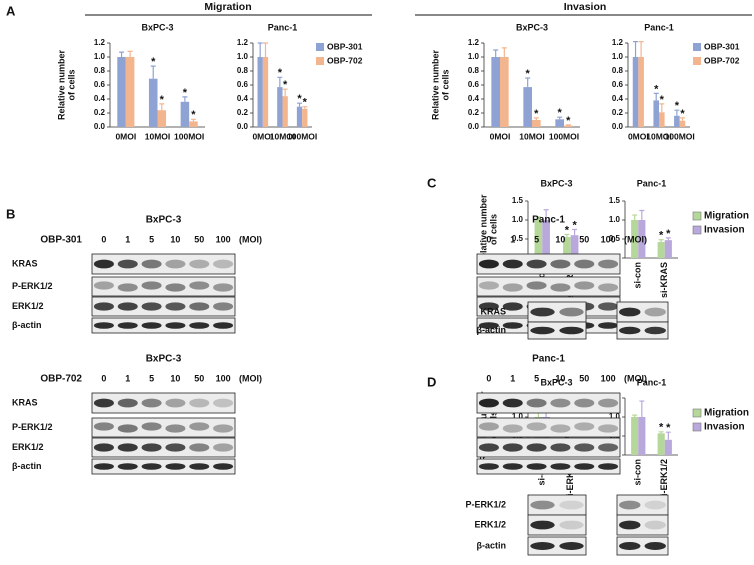  What do you see at coordinates (518, 238) in the screenshot?
I see `y-tick-label: 0.5` at bounding box center [518, 238].